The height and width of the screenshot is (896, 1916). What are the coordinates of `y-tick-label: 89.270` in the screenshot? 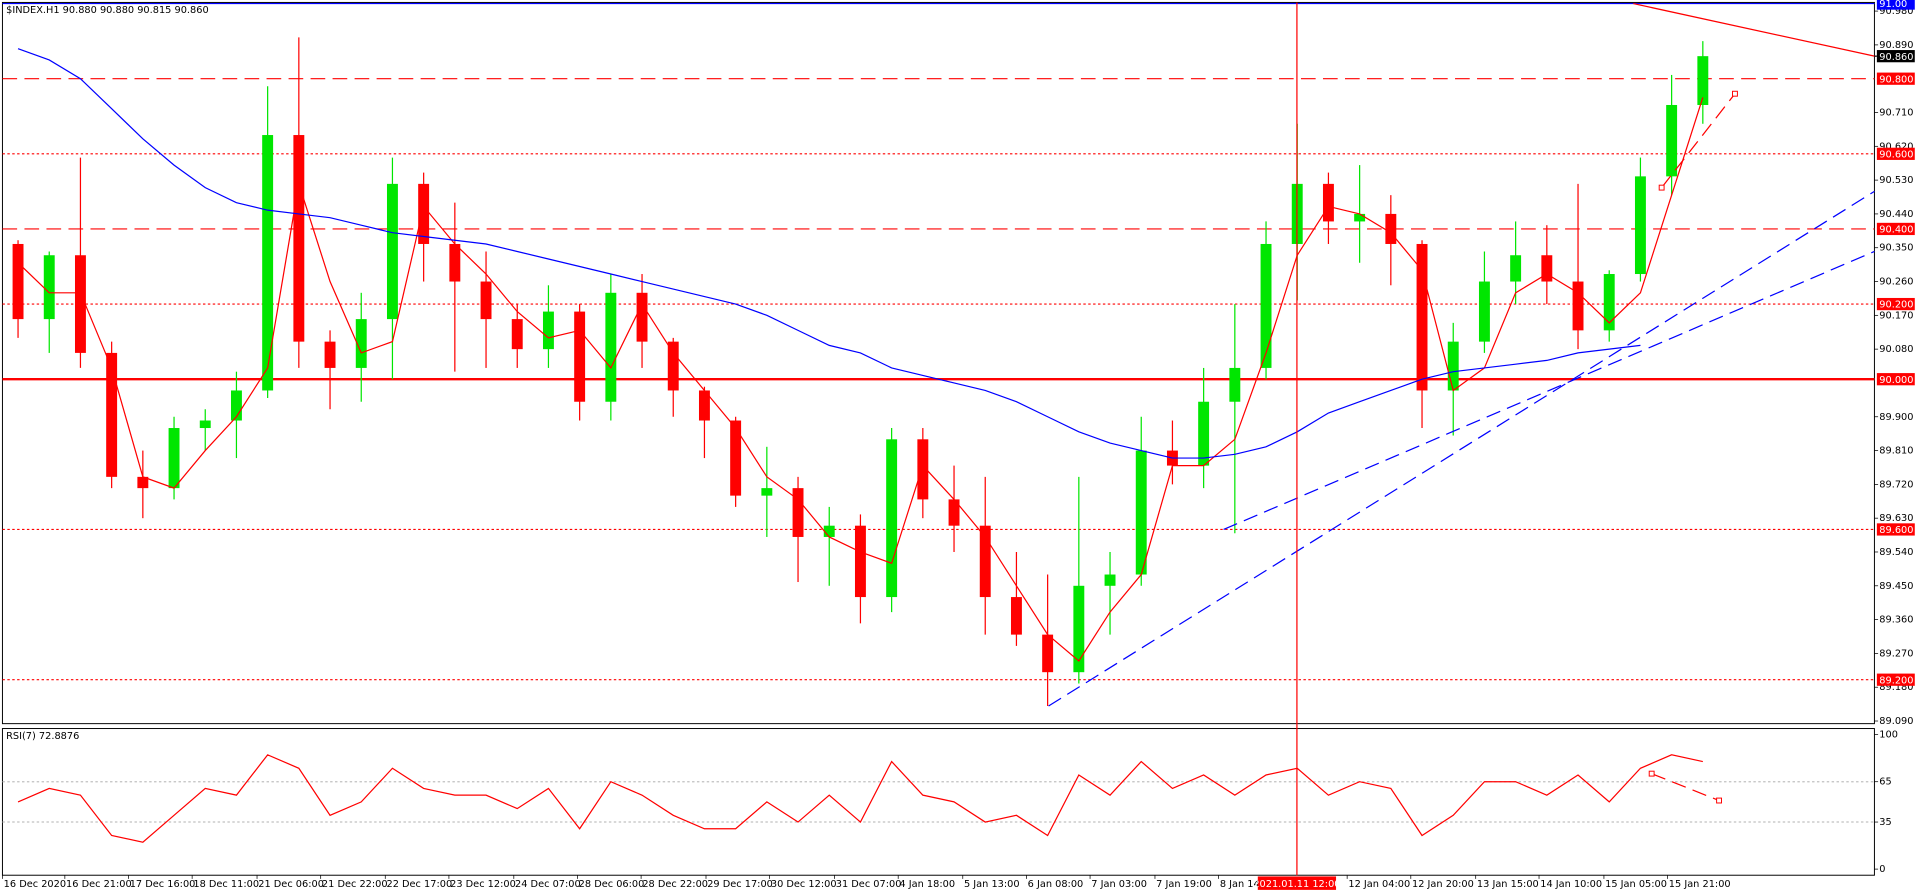 It's located at (1896, 653).